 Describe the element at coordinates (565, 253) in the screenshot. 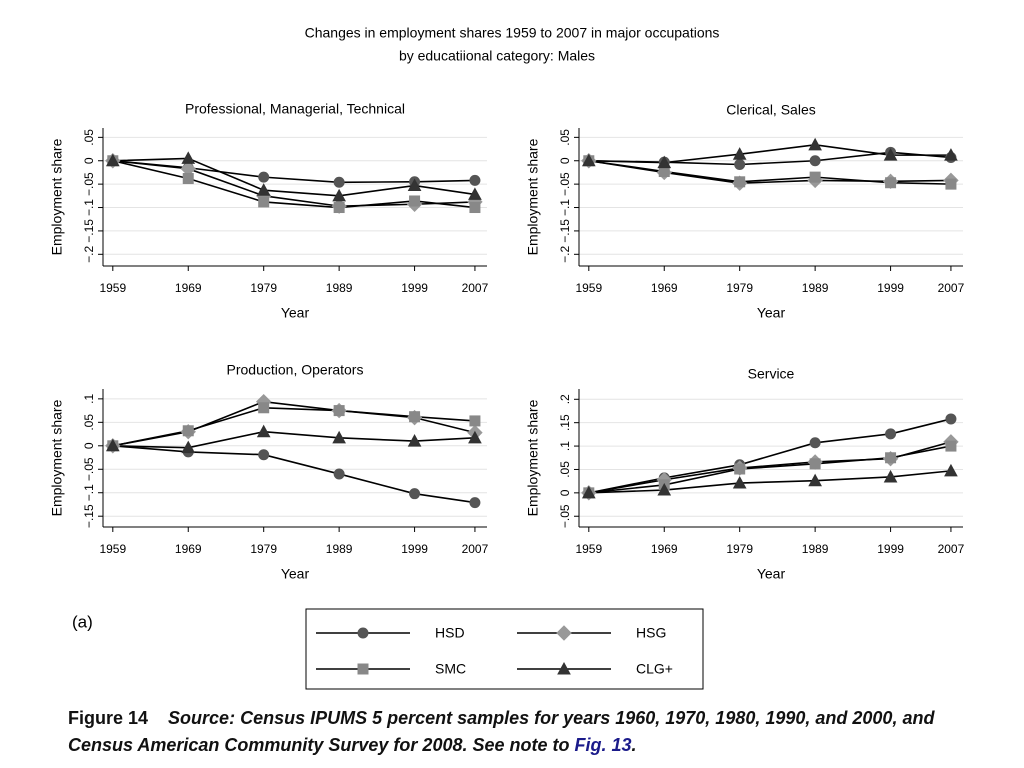

I see `y-tick-label: −.2` at that location.